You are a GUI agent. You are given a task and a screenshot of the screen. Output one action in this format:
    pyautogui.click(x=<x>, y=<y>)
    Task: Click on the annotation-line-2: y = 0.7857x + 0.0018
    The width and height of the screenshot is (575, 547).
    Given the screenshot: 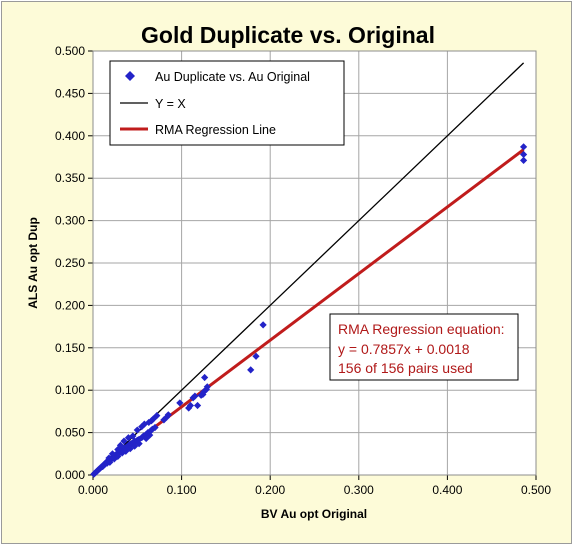 What is the action you would take?
    pyautogui.click(x=404, y=349)
    